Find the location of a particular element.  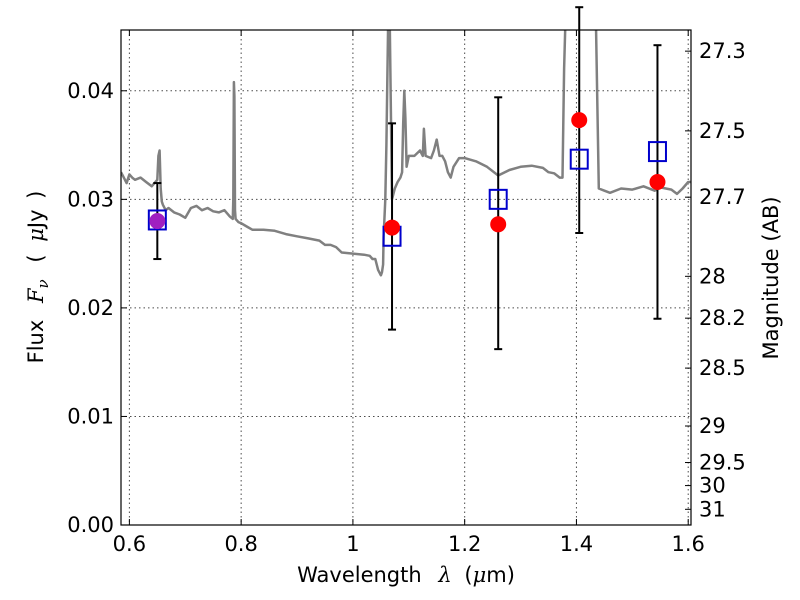

magnitude-tick-label: 31 is located at coordinates (712, 509).